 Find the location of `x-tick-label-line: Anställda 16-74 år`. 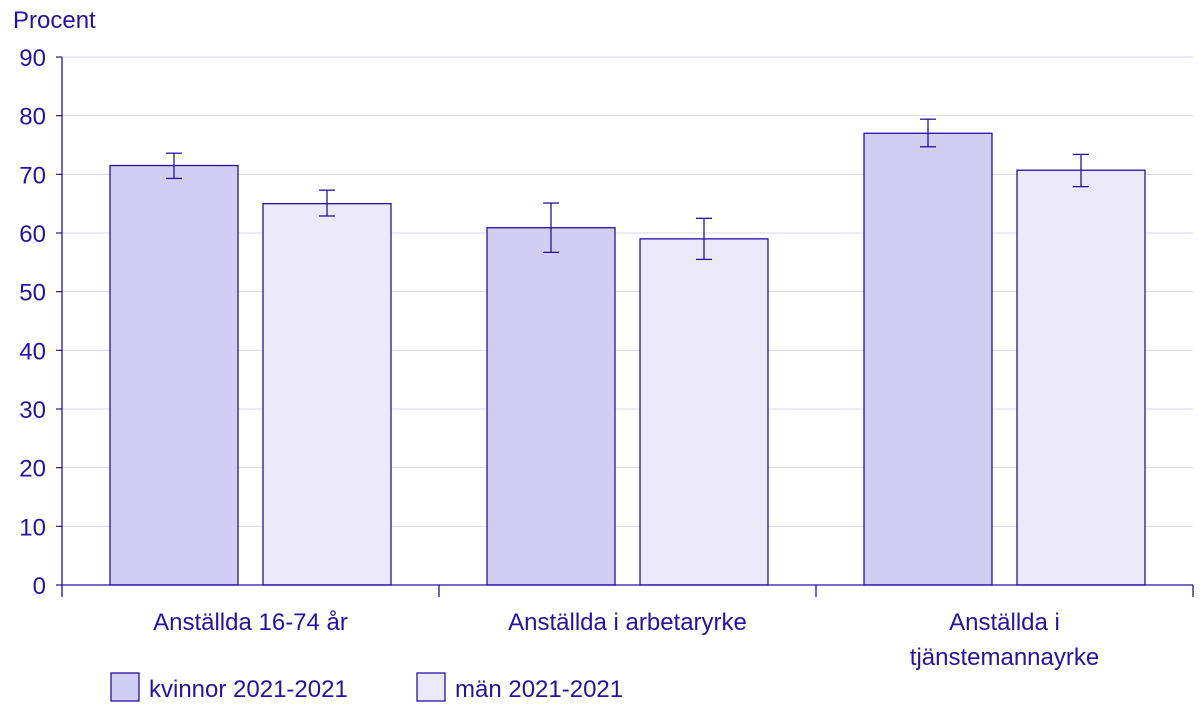

x-tick-label-line: Anställda 16-74 år is located at coordinates (250, 622).